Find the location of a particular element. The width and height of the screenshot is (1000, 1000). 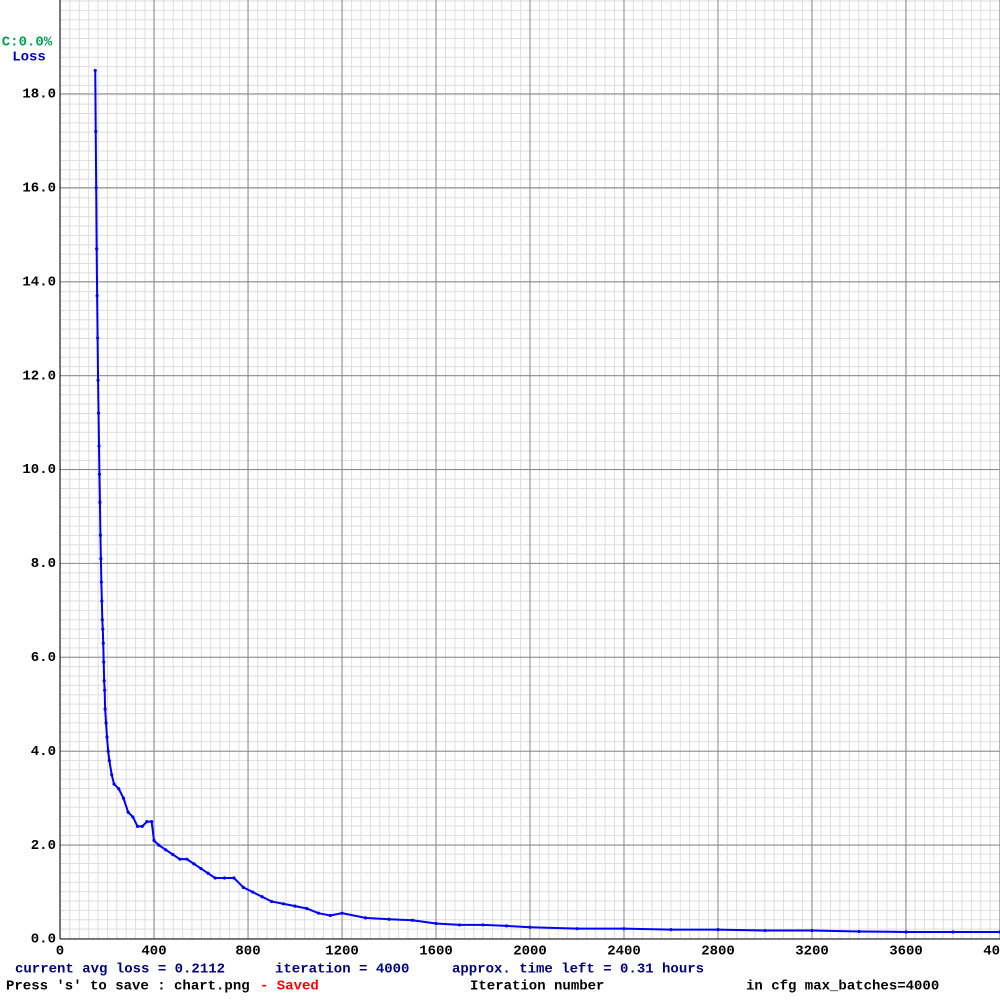

accuracy-label: C:0.0% is located at coordinates (27, 43).